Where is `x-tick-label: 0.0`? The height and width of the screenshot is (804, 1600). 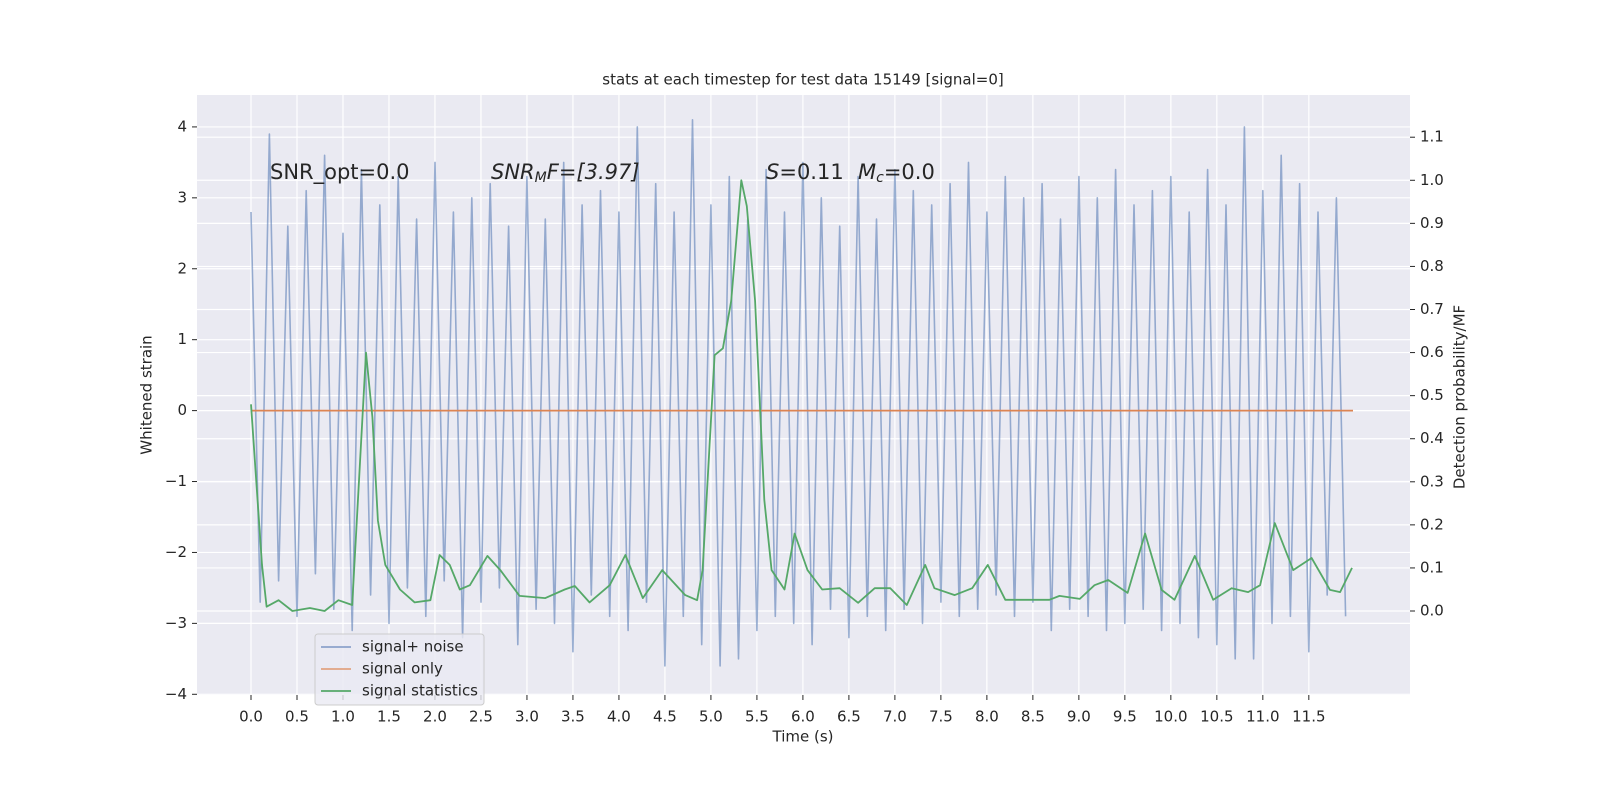 x-tick-label: 0.0 is located at coordinates (251, 717).